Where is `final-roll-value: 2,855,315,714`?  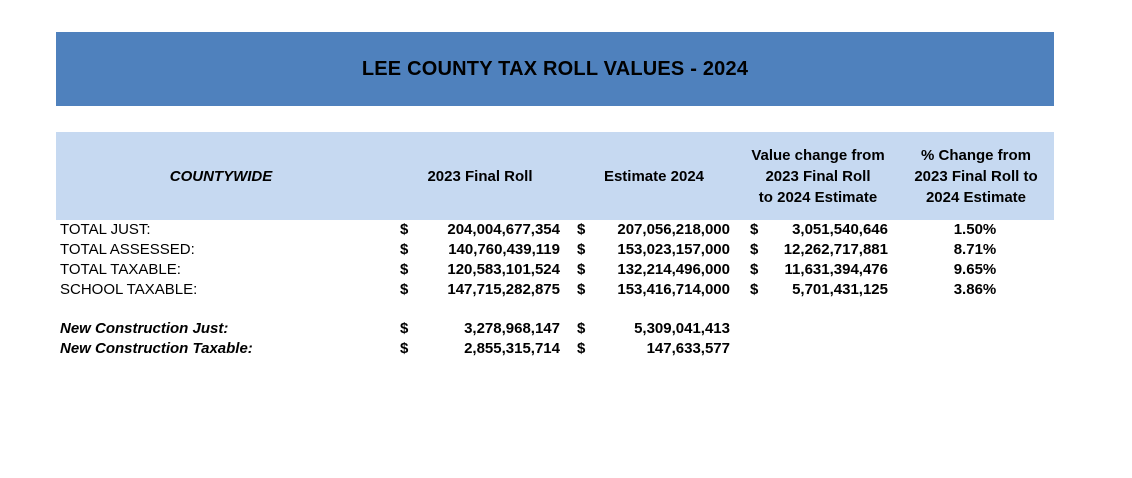 final-roll-value: 2,855,315,714 is located at coordinates (512, 348).